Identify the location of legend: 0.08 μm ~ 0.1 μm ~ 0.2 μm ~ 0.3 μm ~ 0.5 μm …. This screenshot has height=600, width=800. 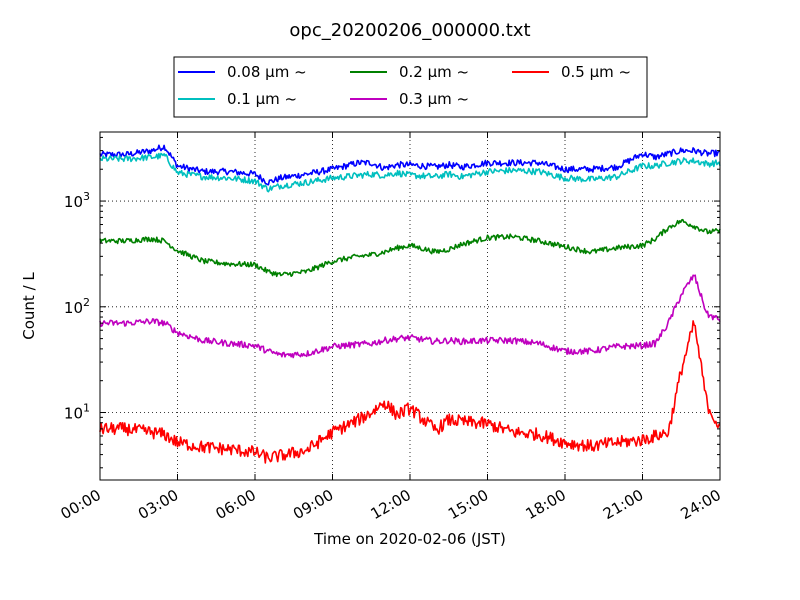
(410, 87).